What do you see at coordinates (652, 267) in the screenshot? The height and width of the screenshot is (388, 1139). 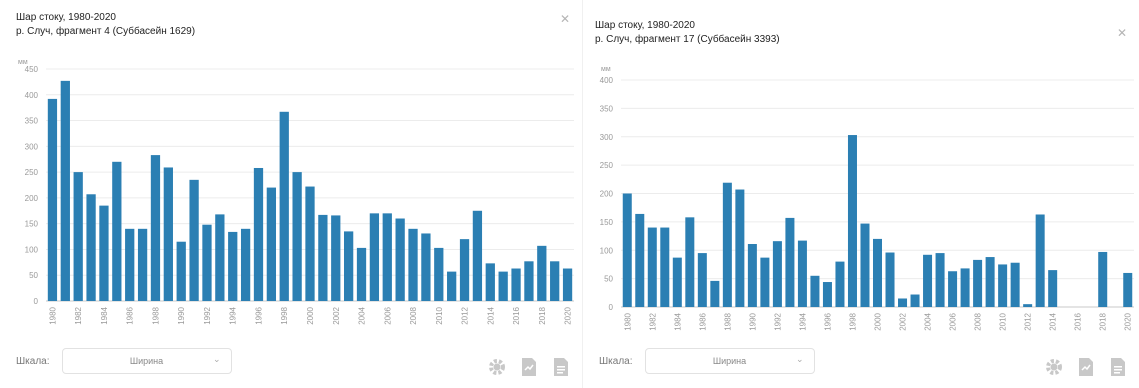 I see `bar: 1982: 140` at bounding box center [652, 267].